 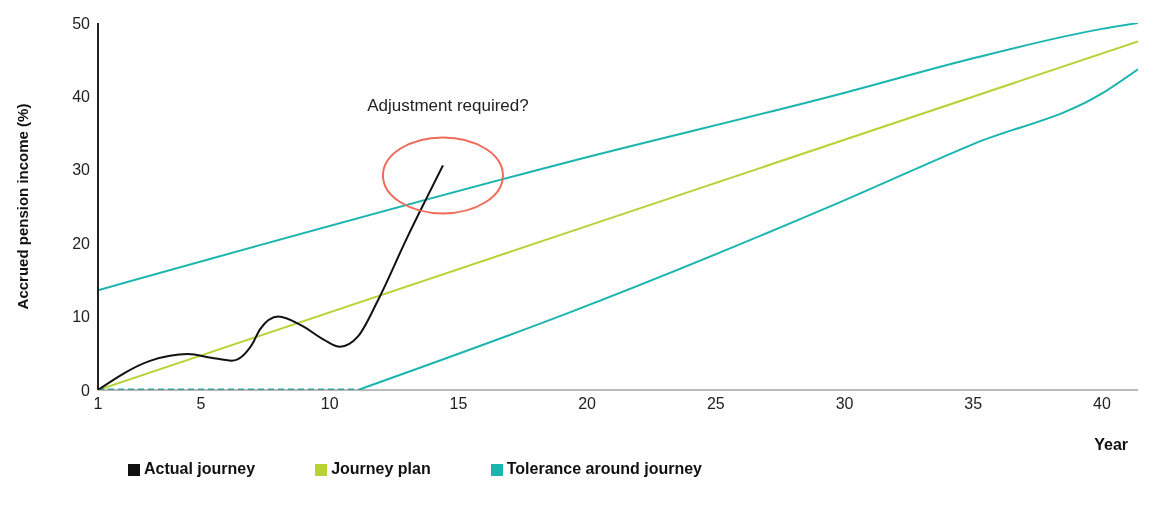 I want to click on x-tick-label: 30, so click(x=844, y=404).